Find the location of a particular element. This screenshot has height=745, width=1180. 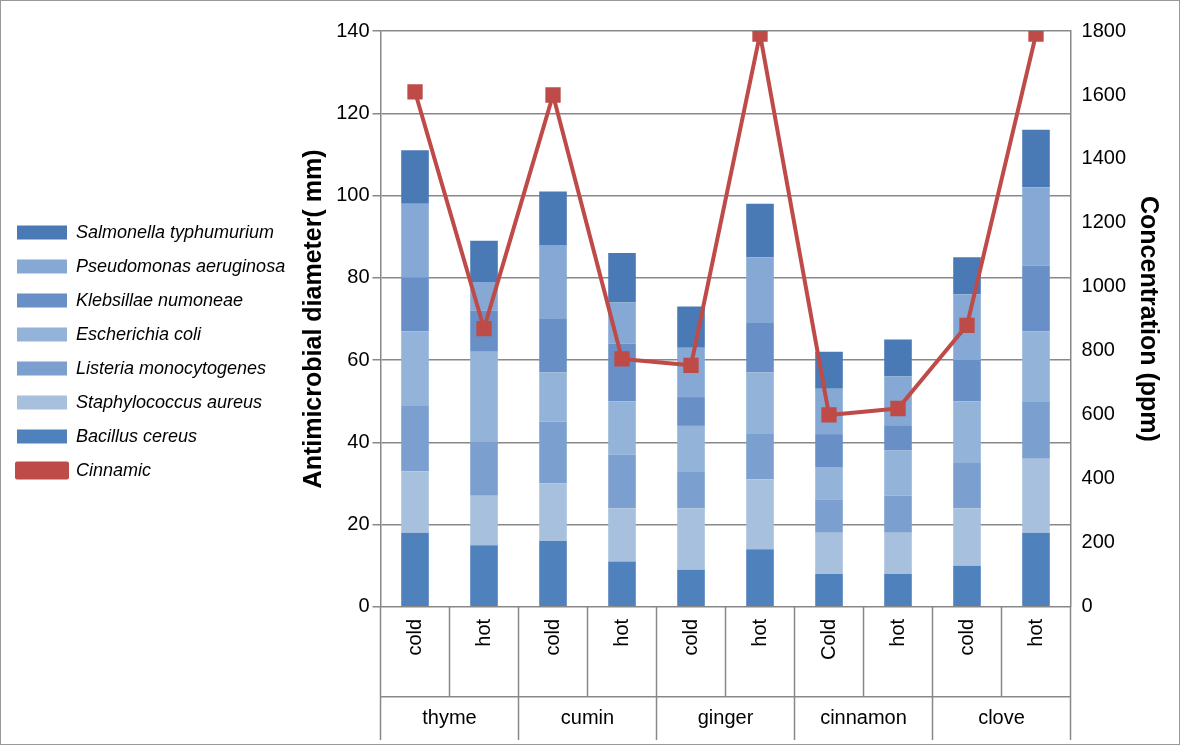

y-tick-label: 100 is located at coordinates (353, 194).